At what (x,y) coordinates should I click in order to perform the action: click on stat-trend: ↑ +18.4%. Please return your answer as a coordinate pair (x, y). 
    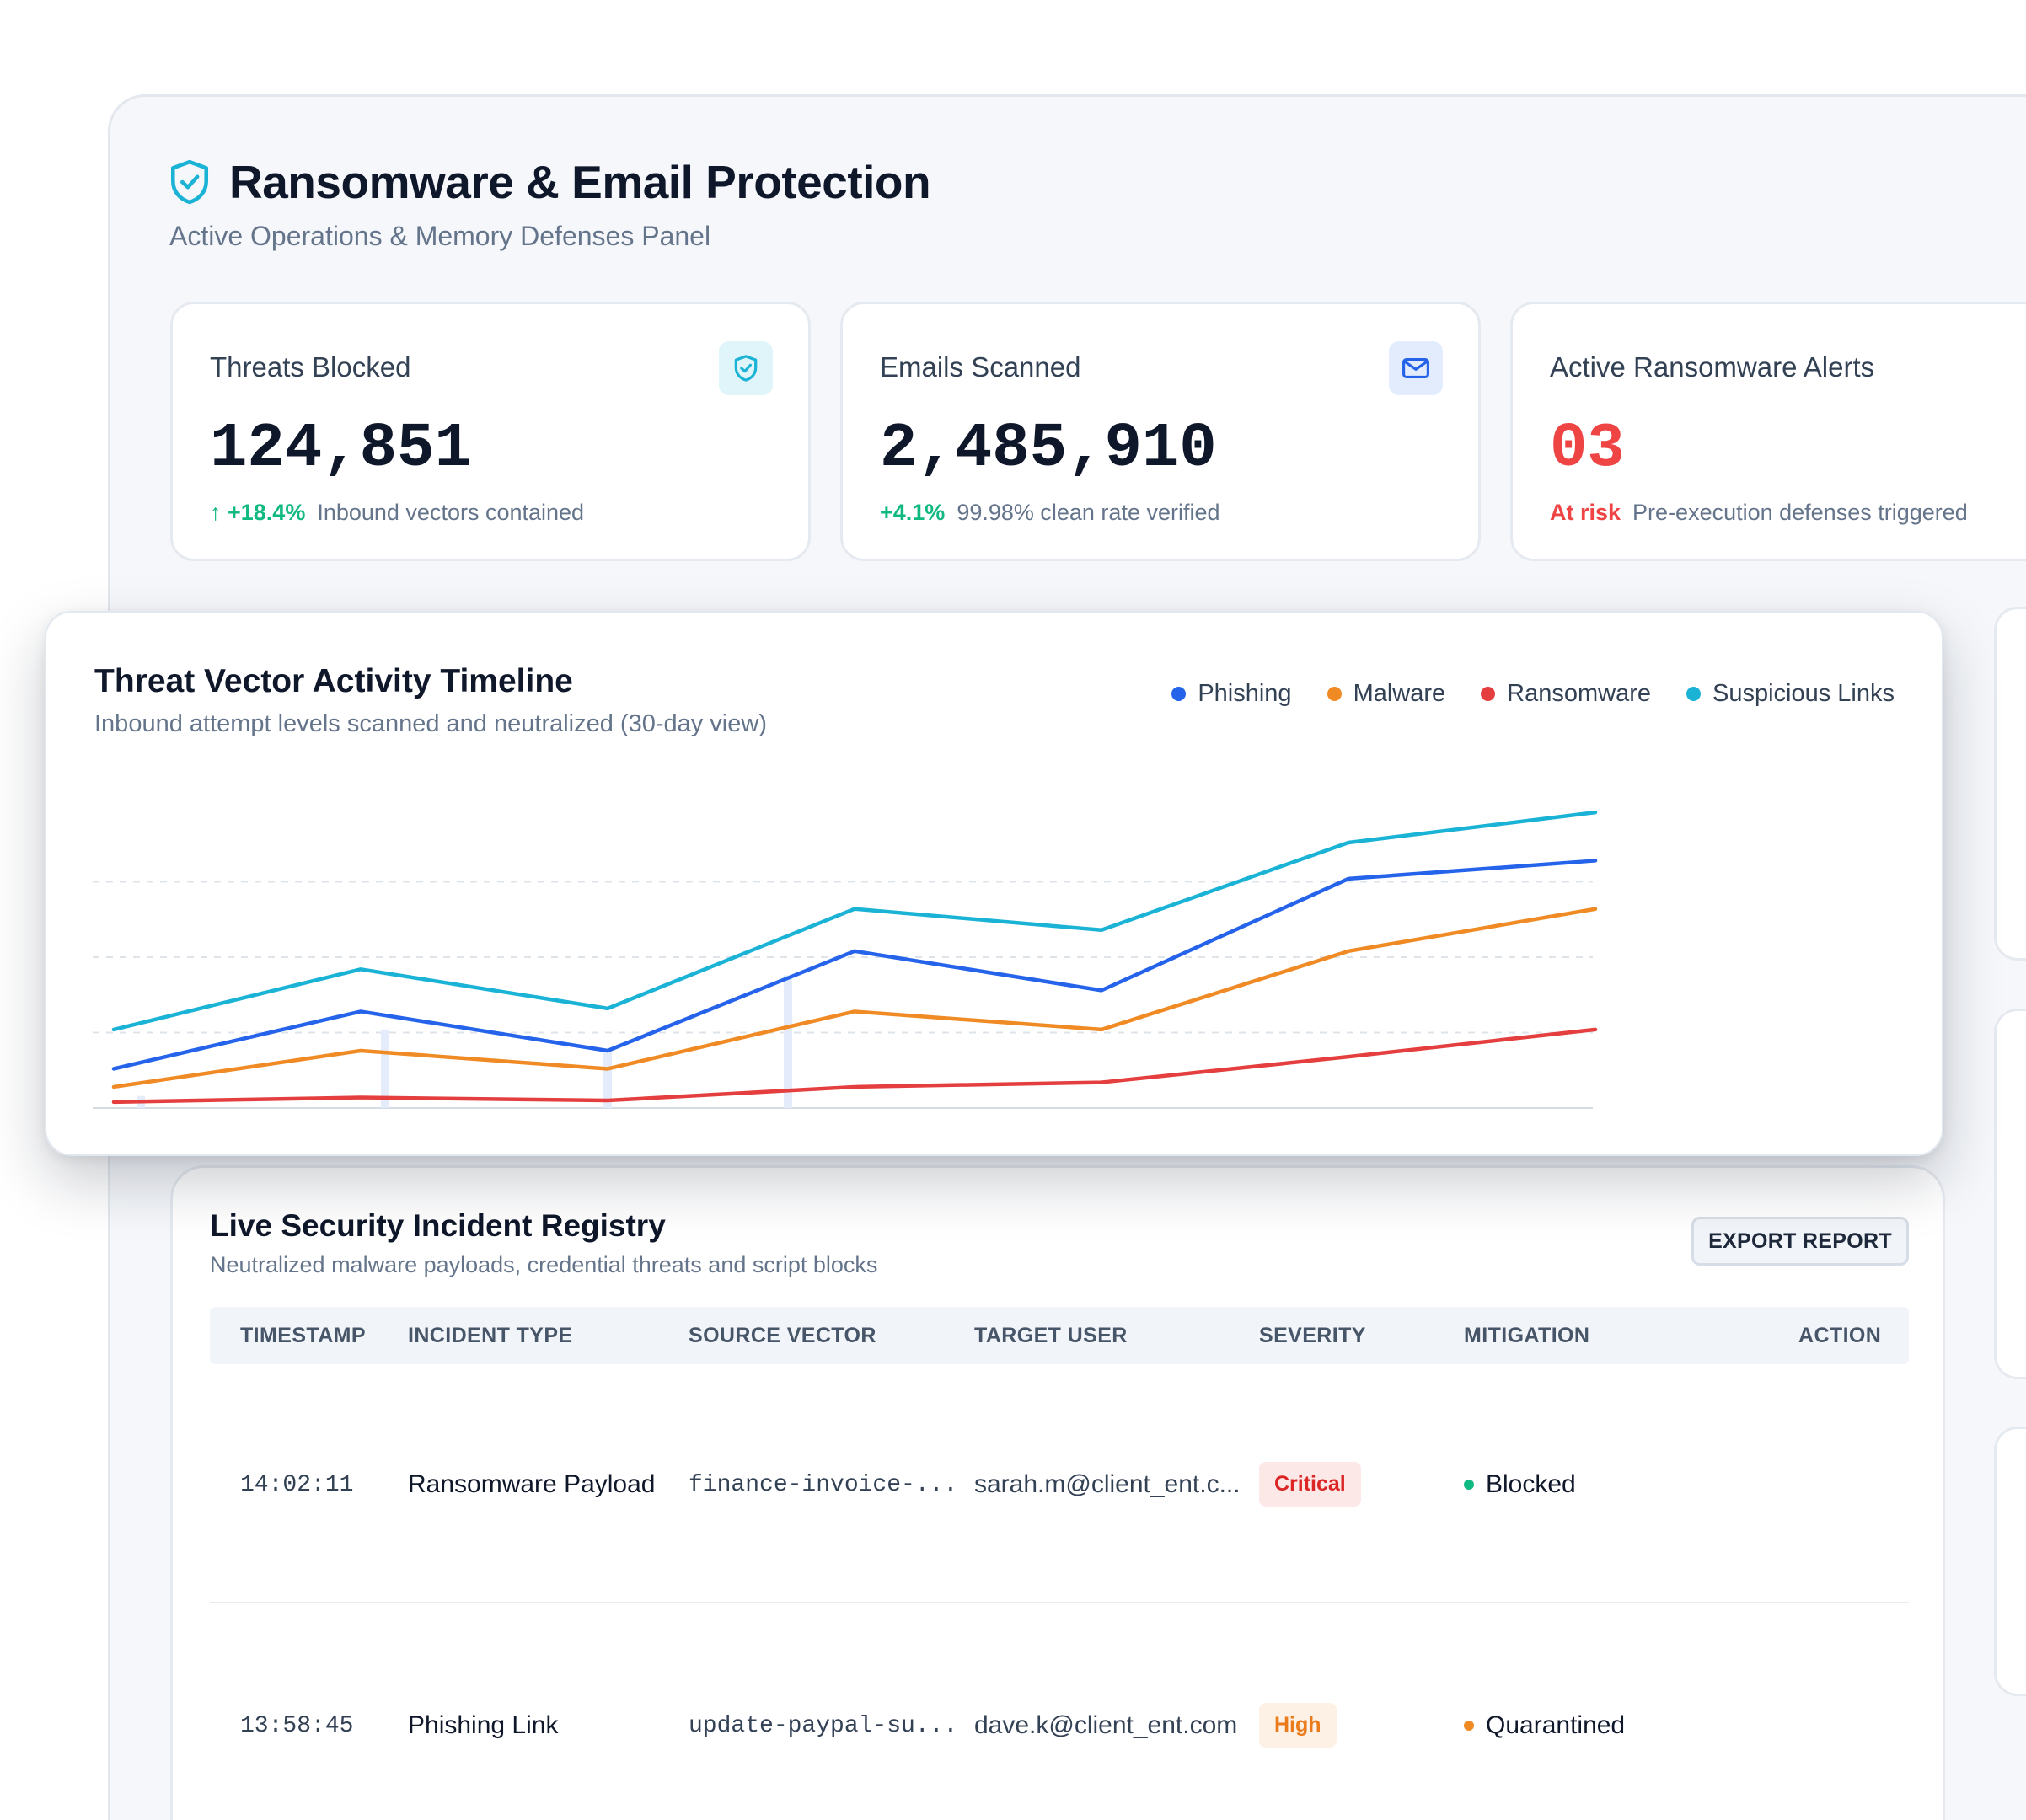
    Looking at the image, I should click on (258, 512).